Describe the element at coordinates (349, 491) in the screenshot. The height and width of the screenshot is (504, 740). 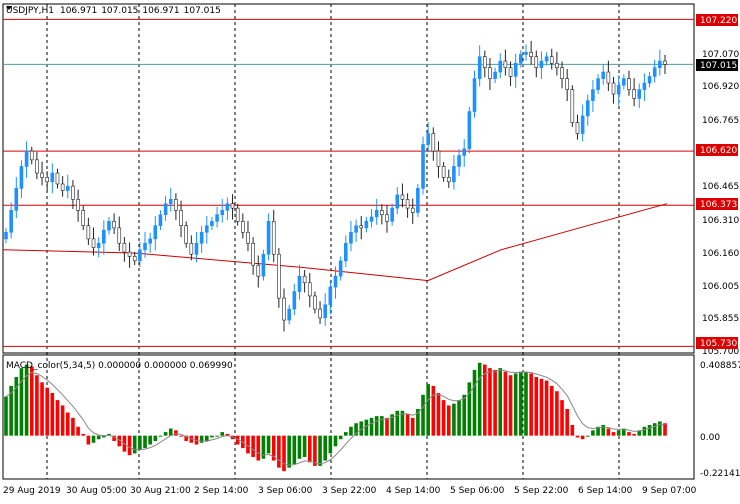
I see `time-label: 3 Sep 22:00` at that location.